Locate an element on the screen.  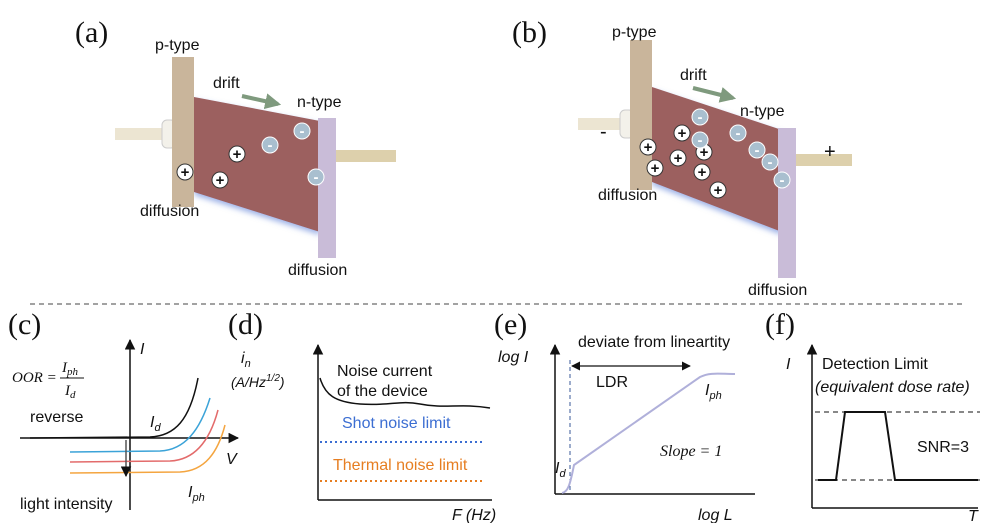
label: Noise current is located at coordinates (385, 371).